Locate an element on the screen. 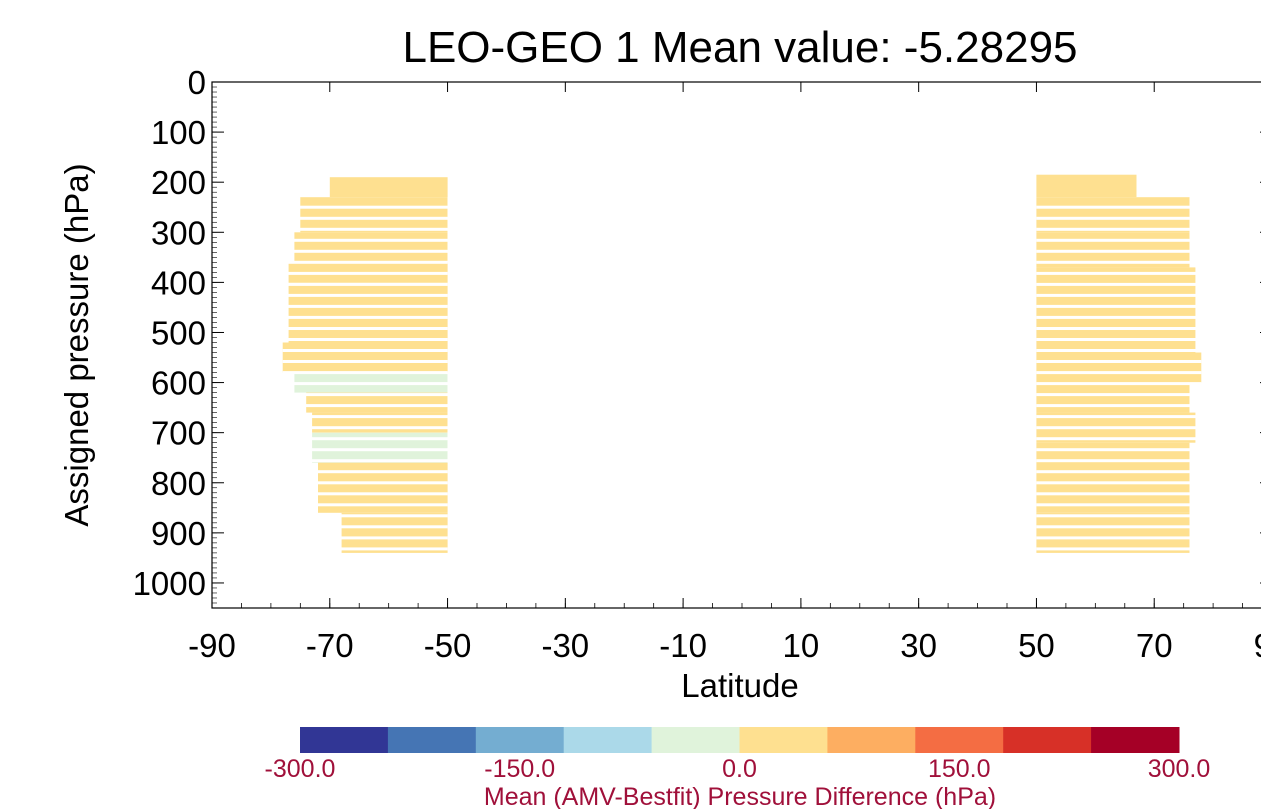  x-tick-label: -90 is located at coordinates (212, 645).